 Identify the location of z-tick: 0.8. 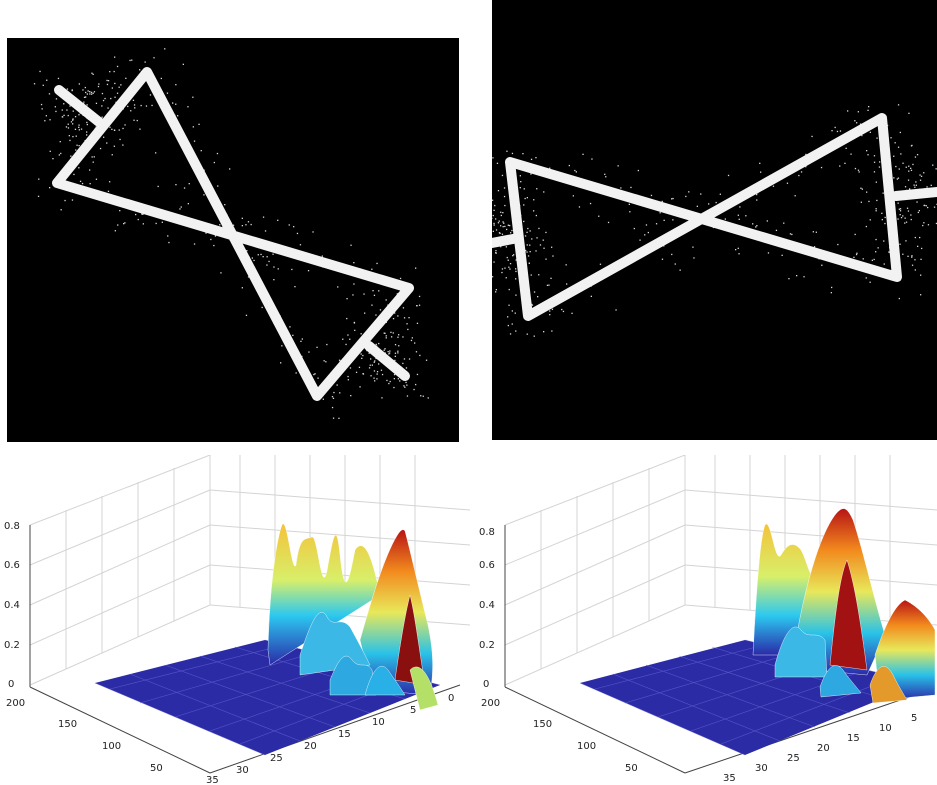
(487, 532).